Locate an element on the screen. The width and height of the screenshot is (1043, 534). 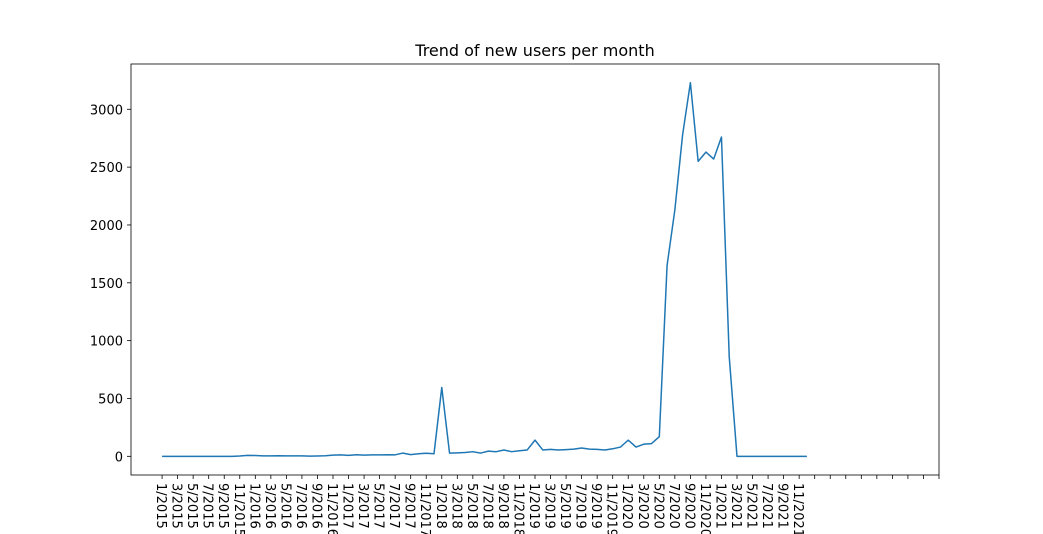
x-tick-label: 1/2017 is located at coordinates (347, 506).